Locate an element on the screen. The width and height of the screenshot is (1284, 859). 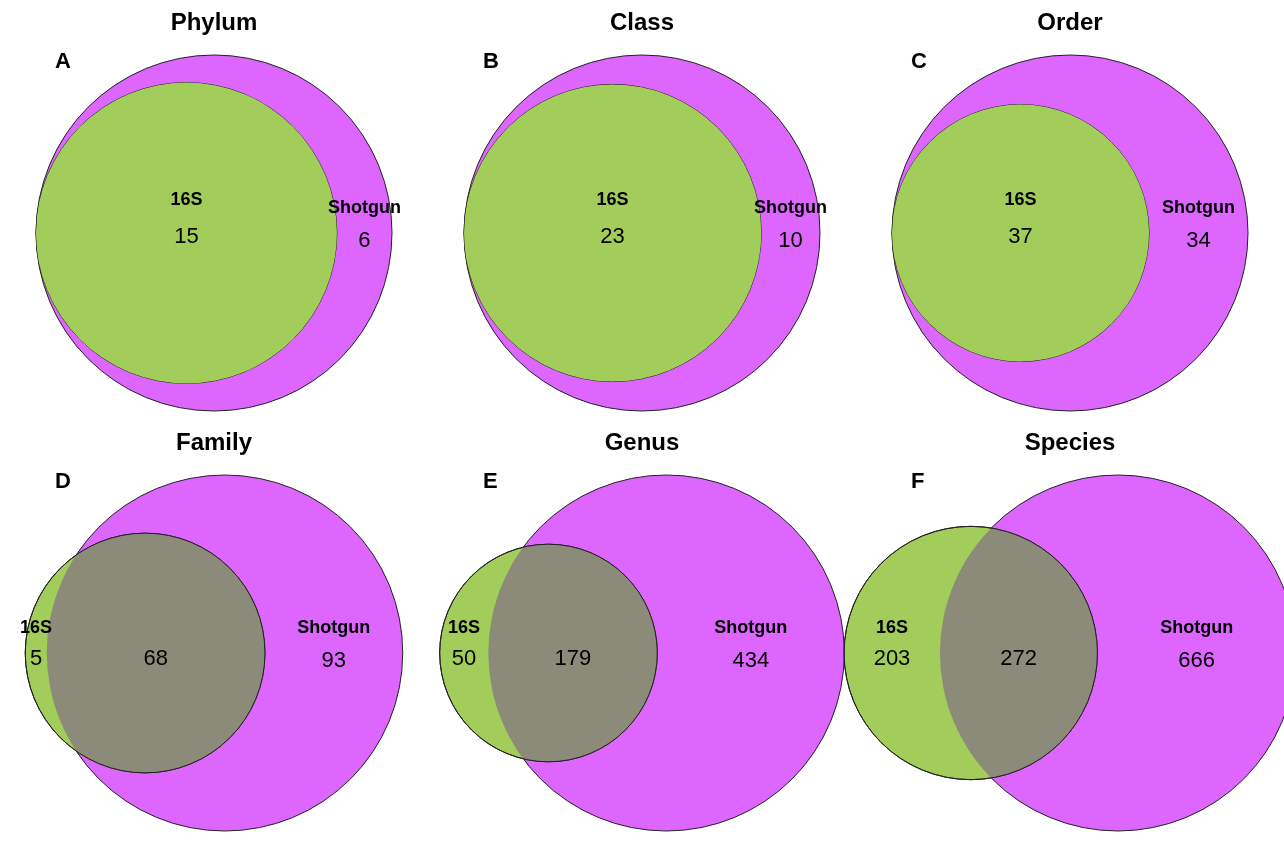
text: D is located at coordinates (63, 480).